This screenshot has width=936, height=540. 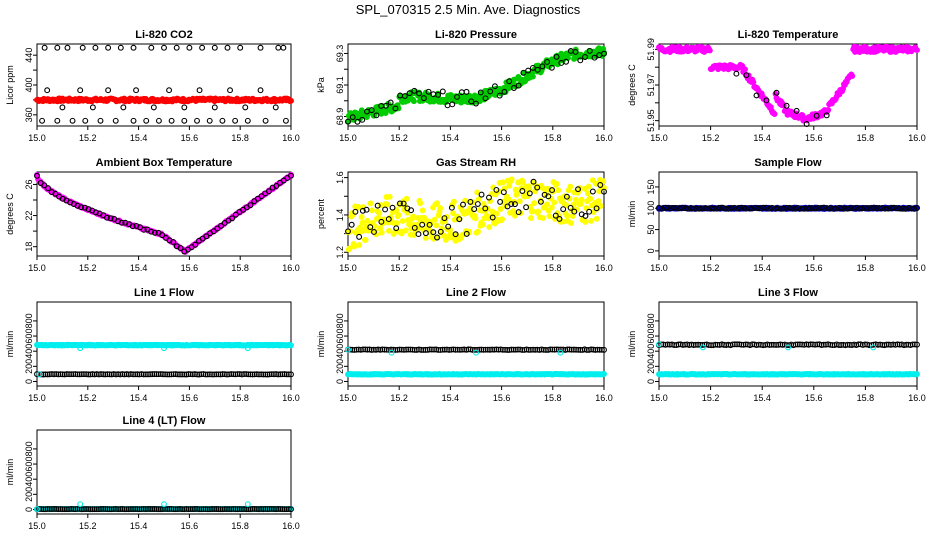 What do you see at coordinates (476, 349) in the screenshot?
I see `series-upper` at bounding box center [476, 349].